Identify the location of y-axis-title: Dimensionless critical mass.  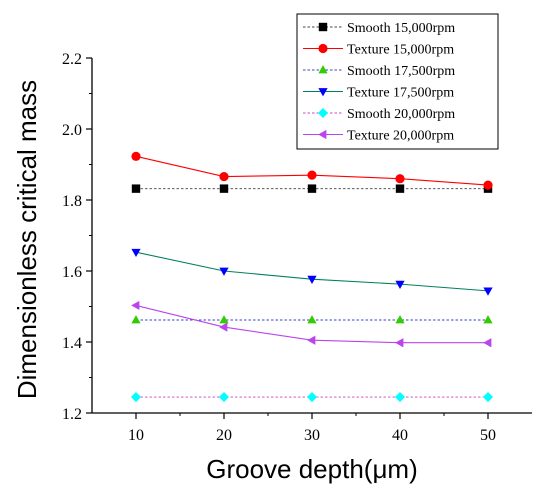
(27, 239).